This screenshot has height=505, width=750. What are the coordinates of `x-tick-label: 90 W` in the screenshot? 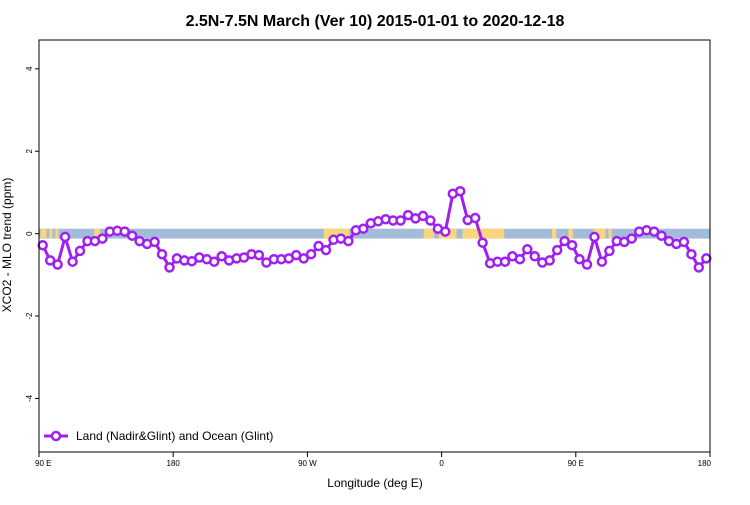 It's located at (307, 463).